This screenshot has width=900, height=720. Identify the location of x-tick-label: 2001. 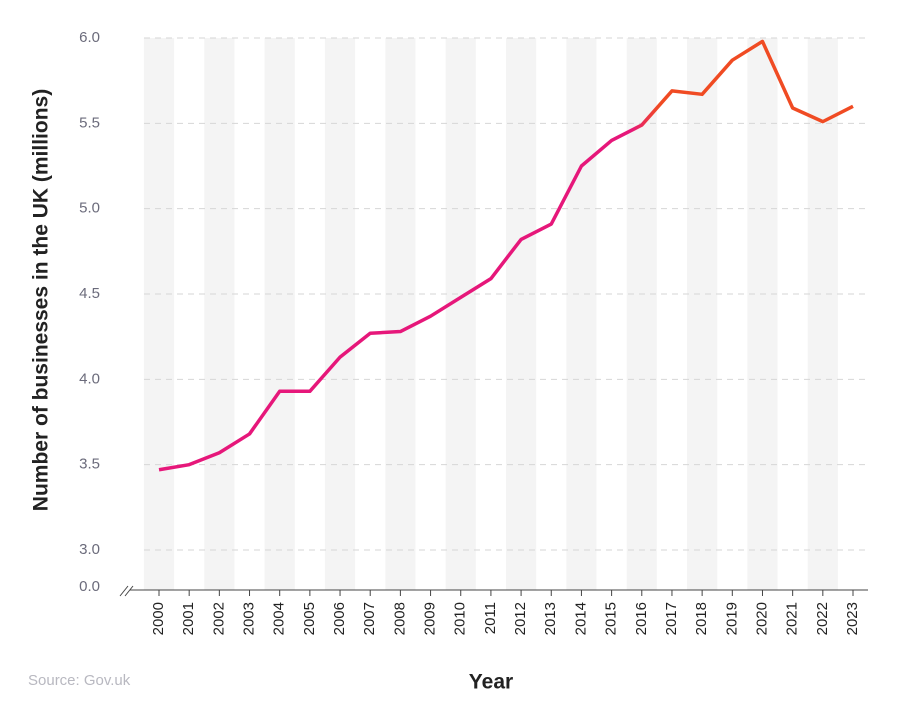
(188, 618).